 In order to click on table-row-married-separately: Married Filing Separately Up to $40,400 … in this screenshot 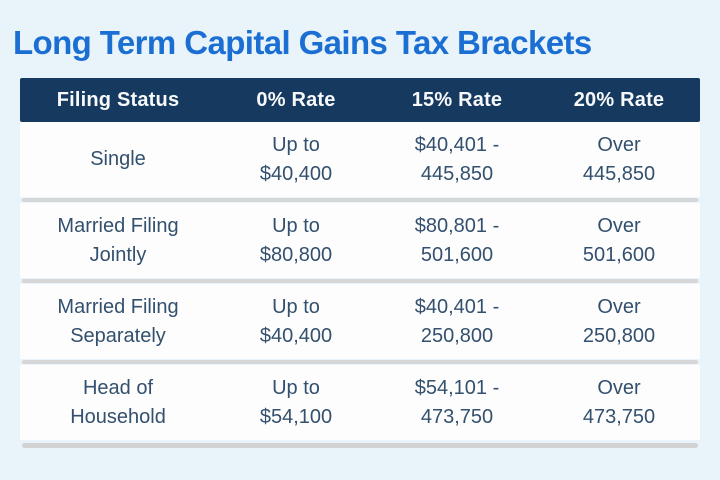, I will do `click(360, 321)`.